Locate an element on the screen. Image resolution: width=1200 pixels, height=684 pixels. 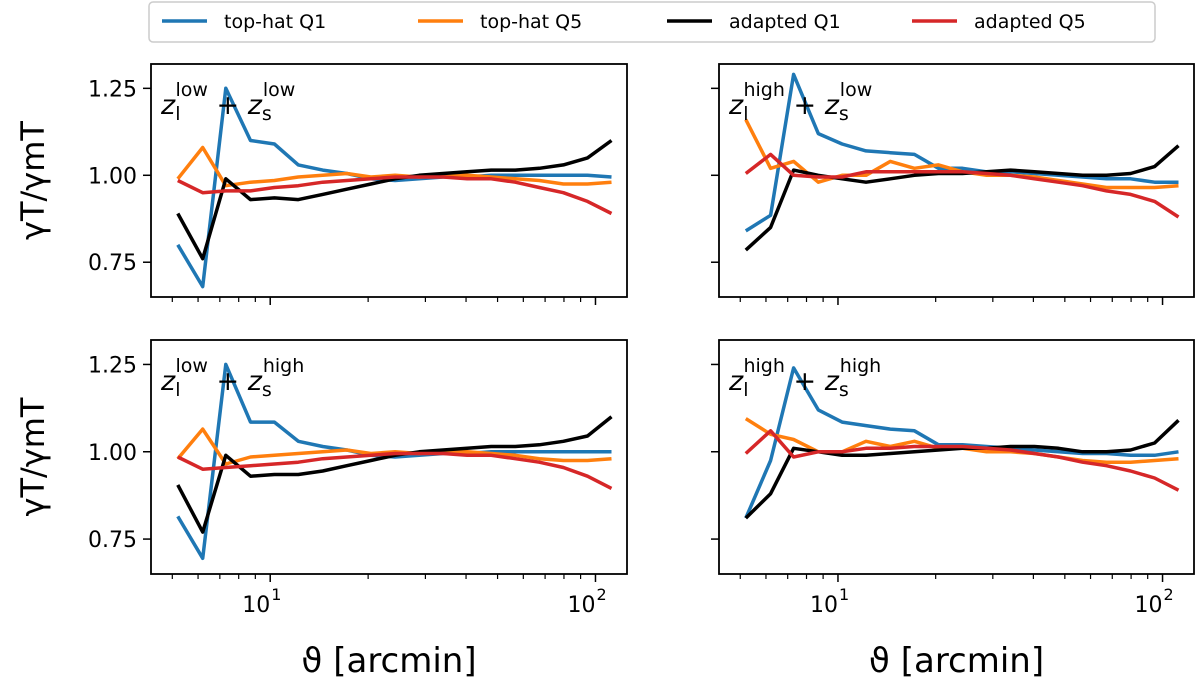
legend-entry-2: adapted Q1 is located at coordinates (754, 22).